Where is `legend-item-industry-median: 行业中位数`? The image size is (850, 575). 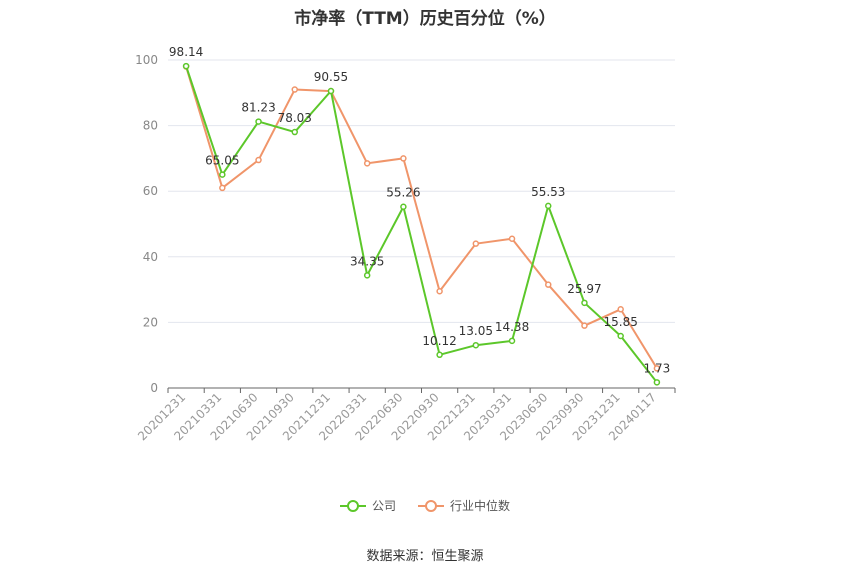 legend-item-industry-median: 行业中位数 is located at coordinates (464, 505).